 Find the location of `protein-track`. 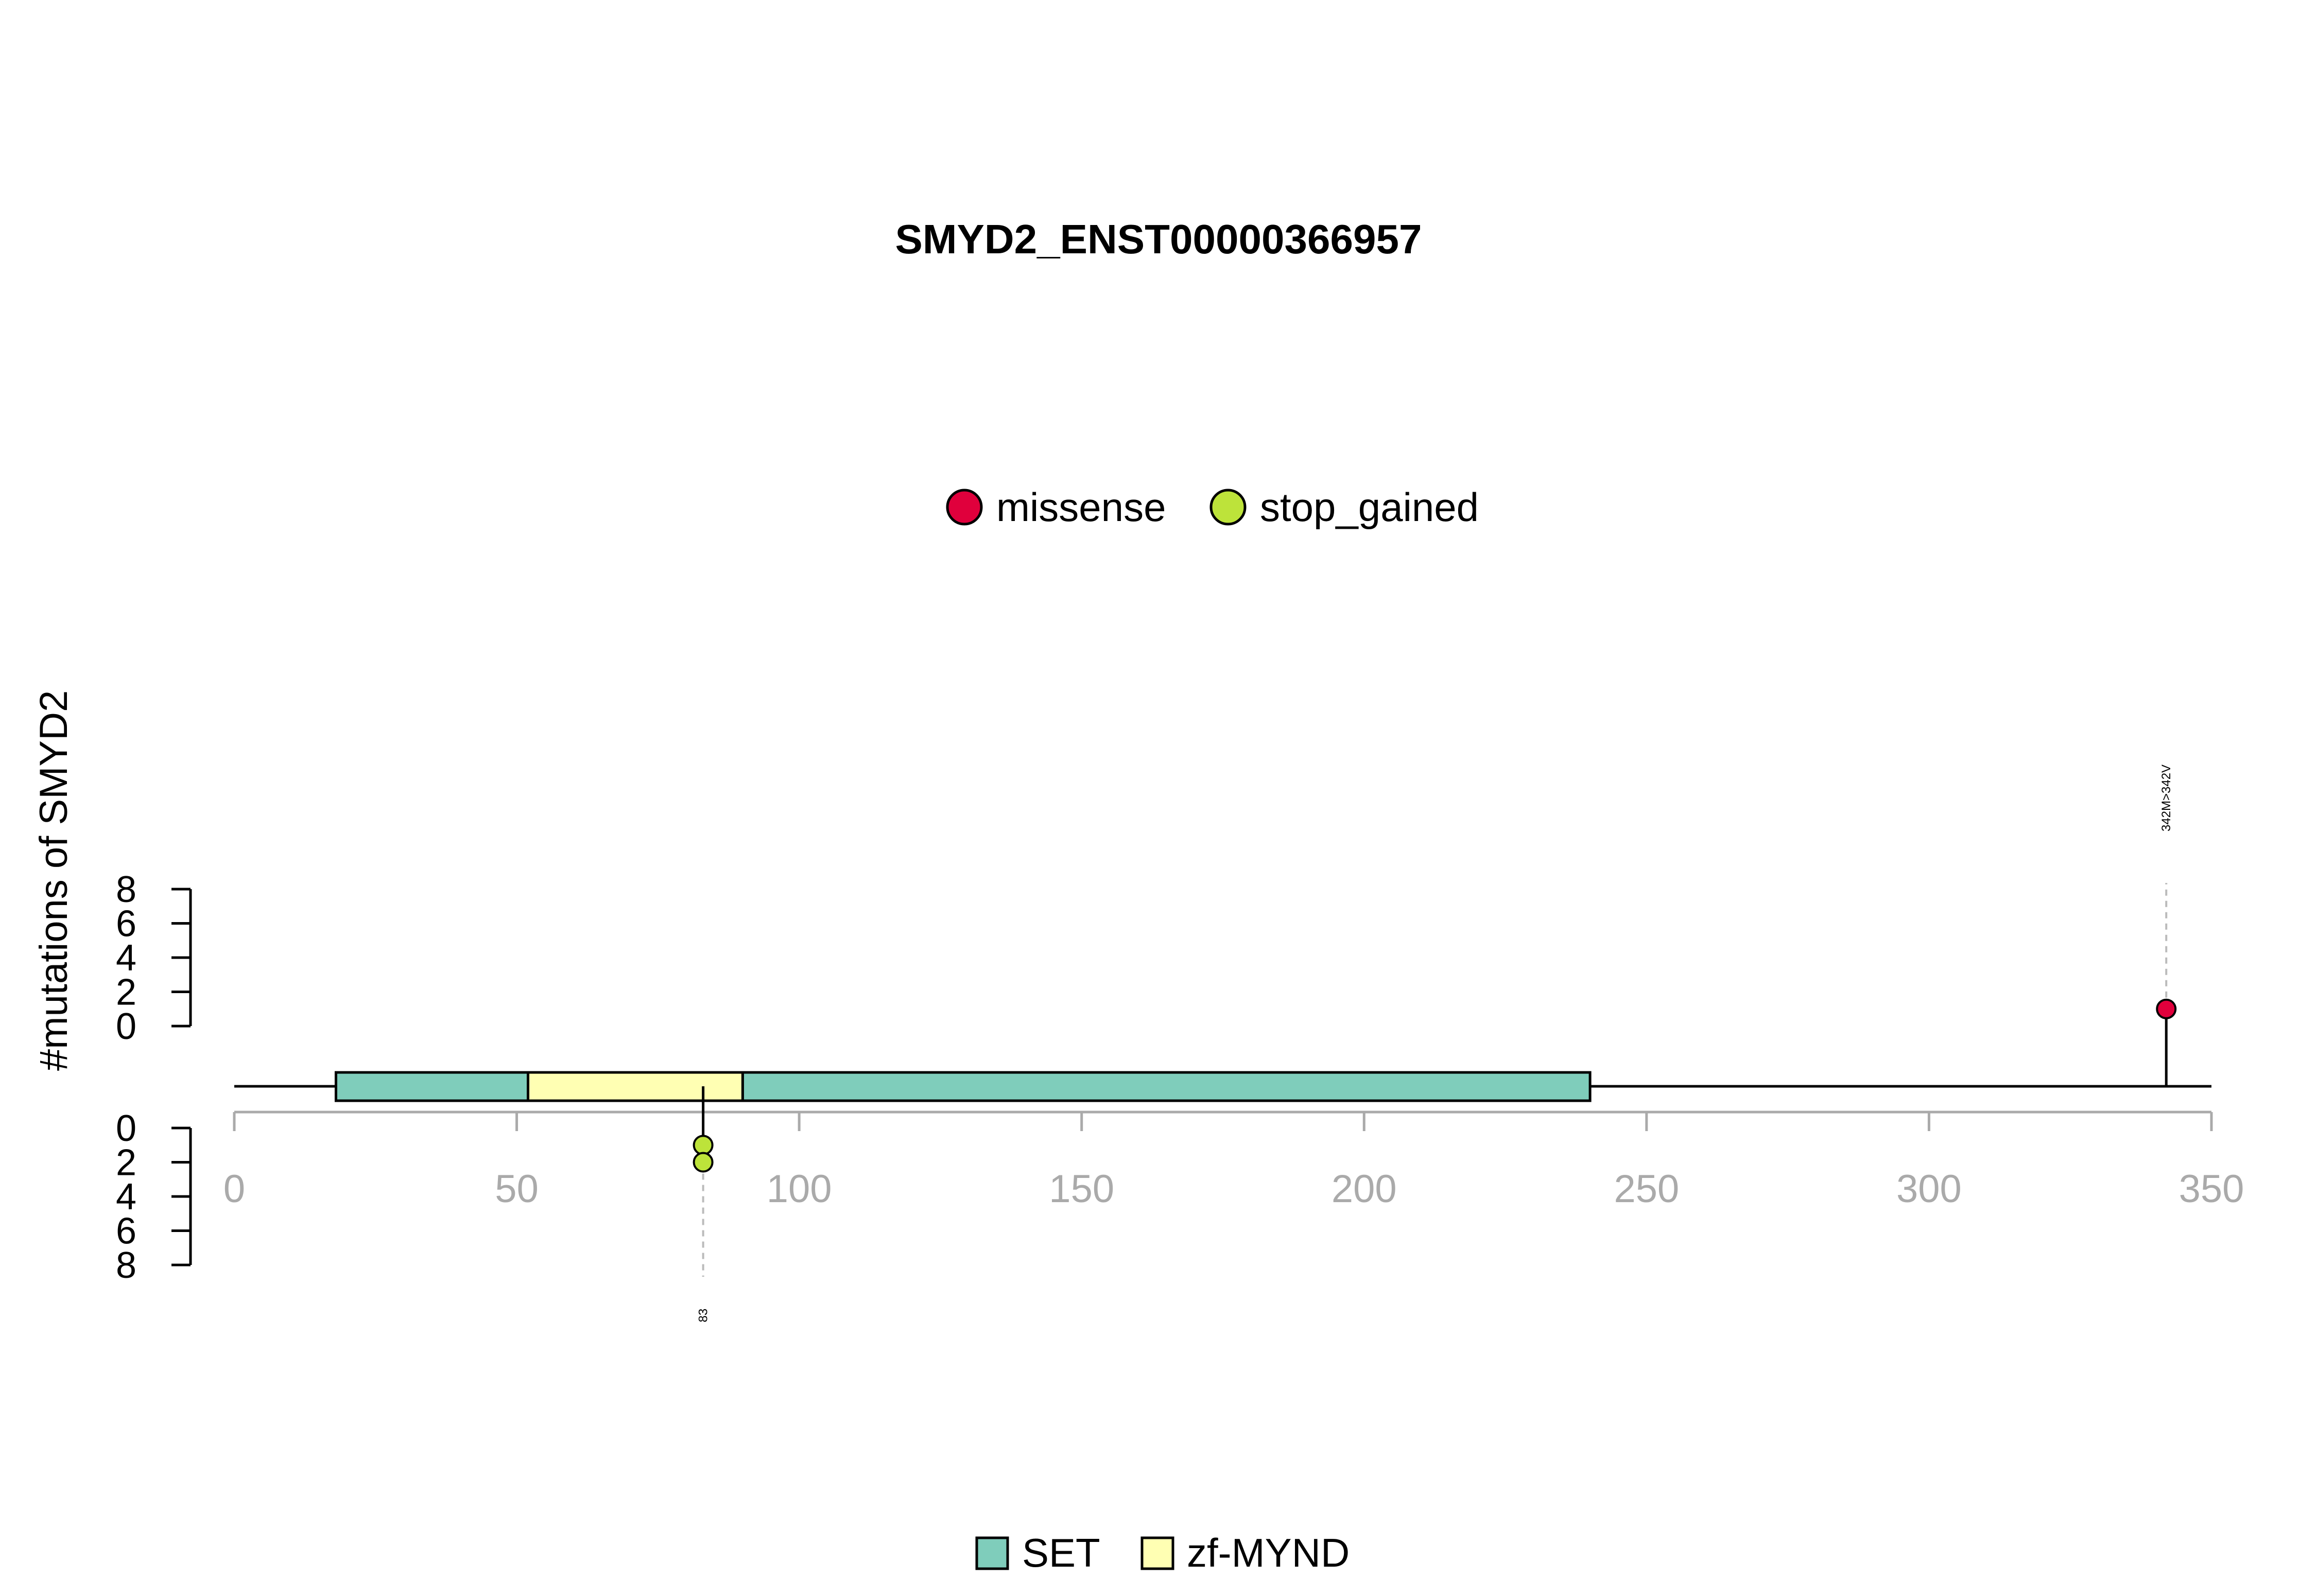

protein-track is located at coordinates (1222, 1087).